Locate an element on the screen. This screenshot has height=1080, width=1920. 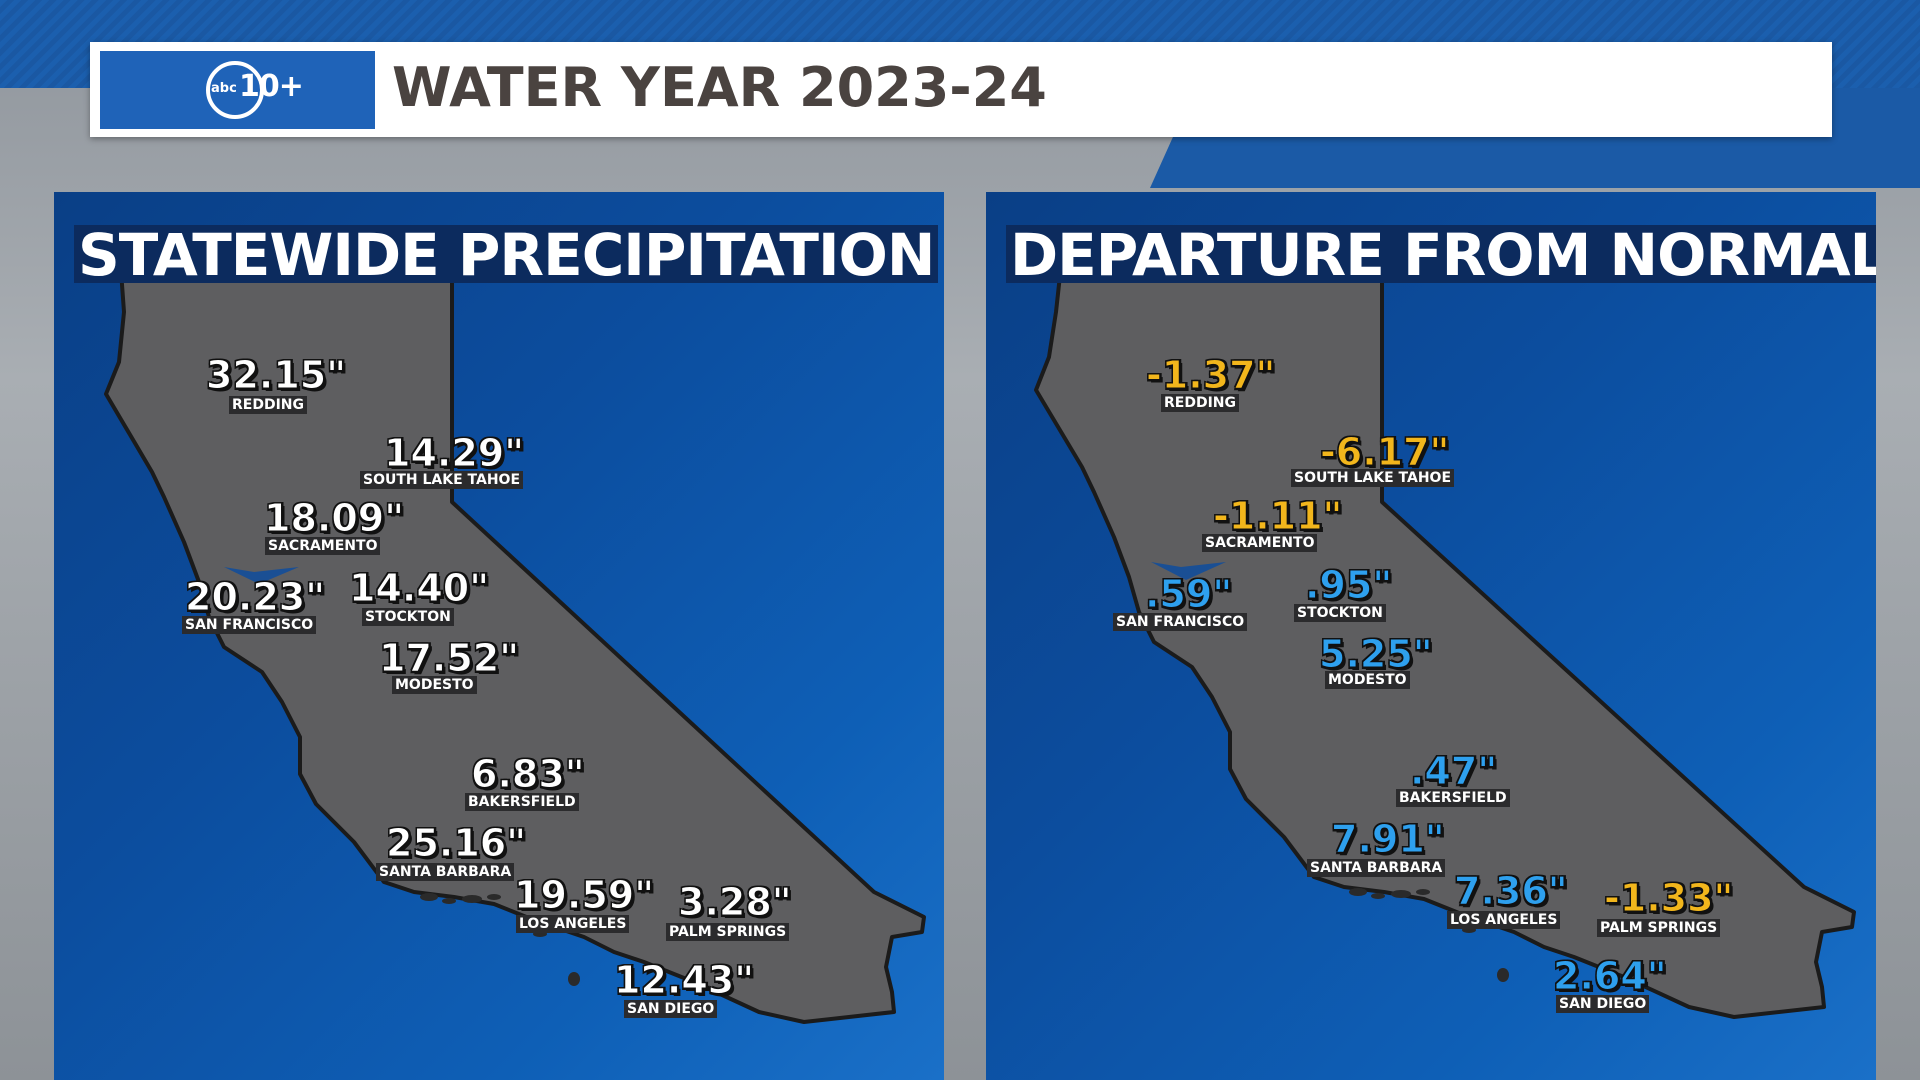
precip-value-los-angeles: 19.59" is located at coordinates (584, 895).